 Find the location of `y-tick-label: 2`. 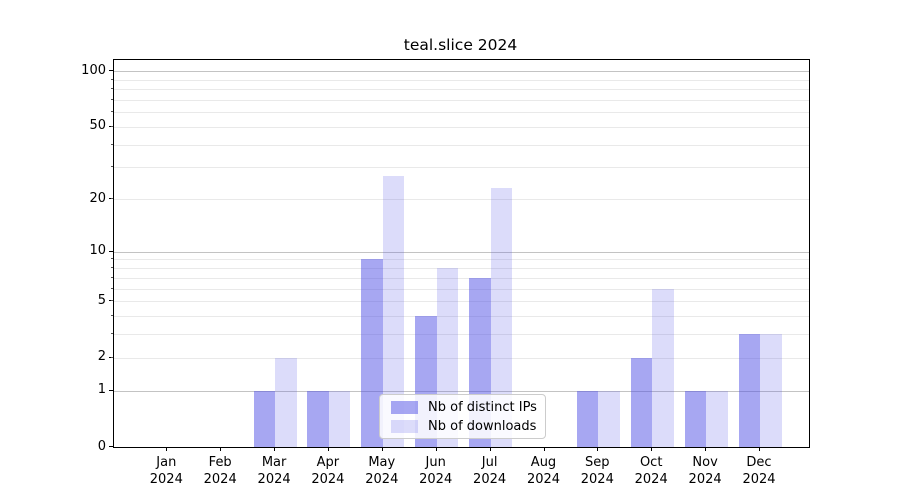

y-tick-label: 2 is located at coordinates (101, 356).